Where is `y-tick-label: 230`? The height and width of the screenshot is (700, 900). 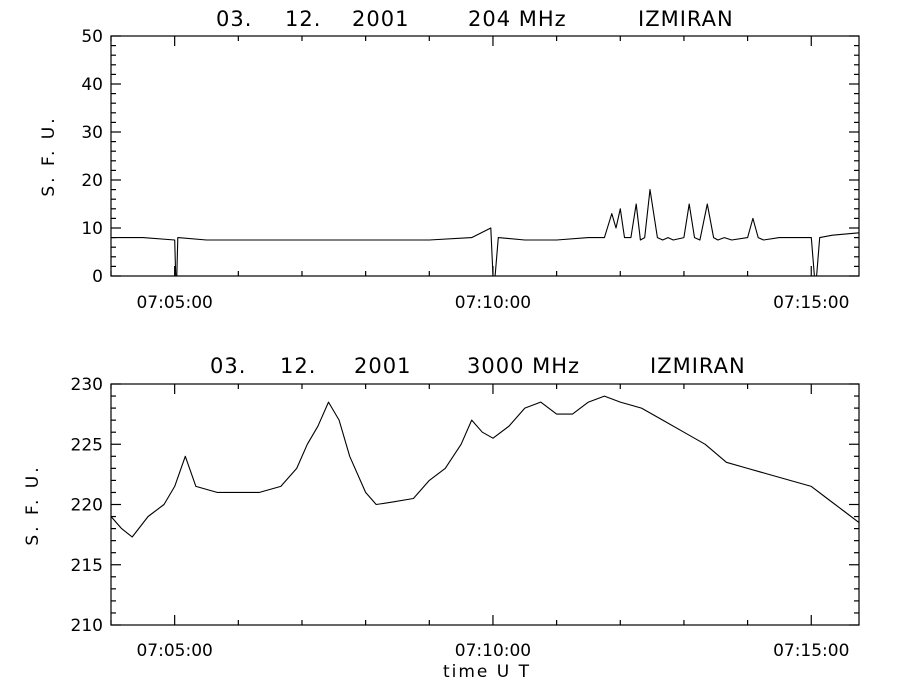 y-tick-label: 230 is located at coordinates (87, 385).